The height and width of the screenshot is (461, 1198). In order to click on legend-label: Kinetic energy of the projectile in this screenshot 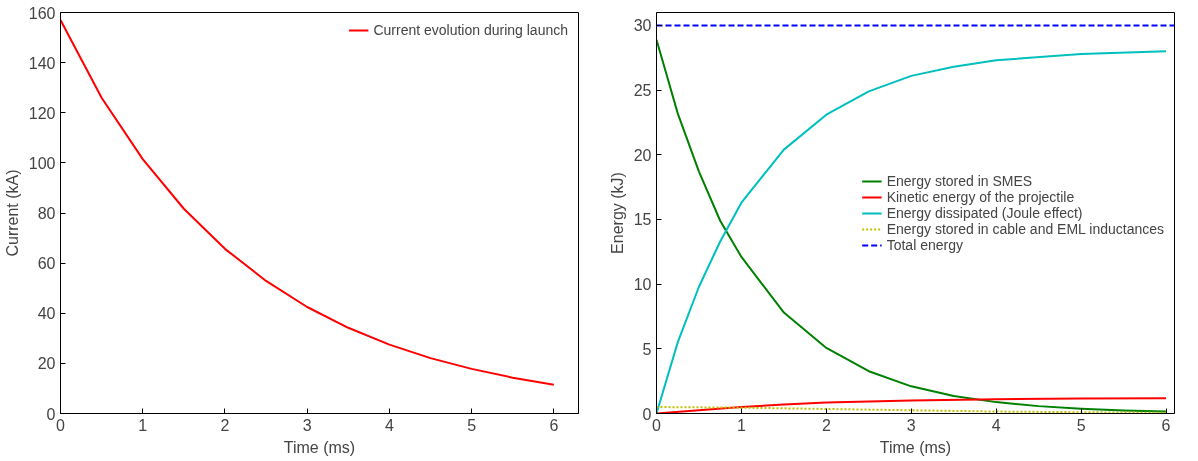, I will do `click(980, 196)`.